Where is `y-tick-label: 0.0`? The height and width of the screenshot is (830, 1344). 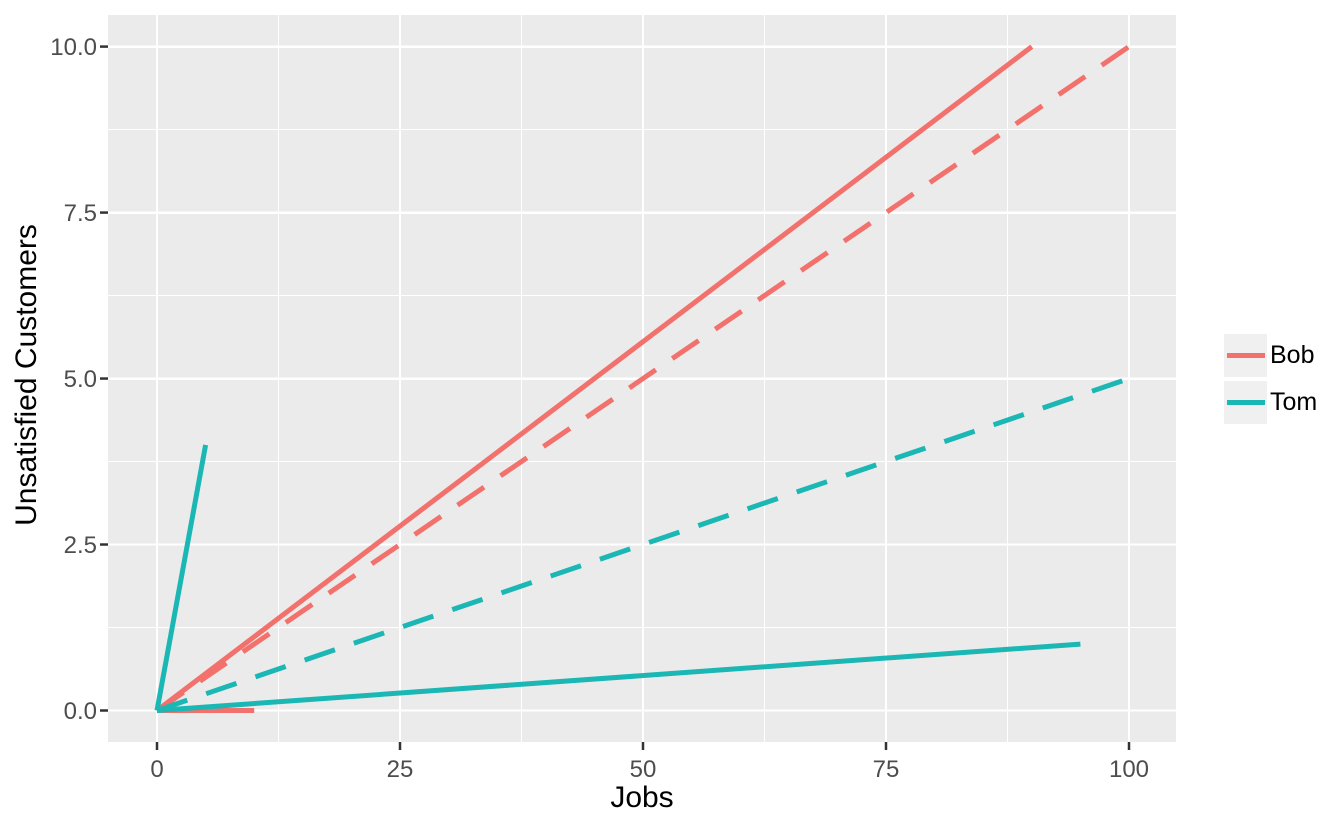 y-tick-label: 0.0 is located at coordinates (80, 711).